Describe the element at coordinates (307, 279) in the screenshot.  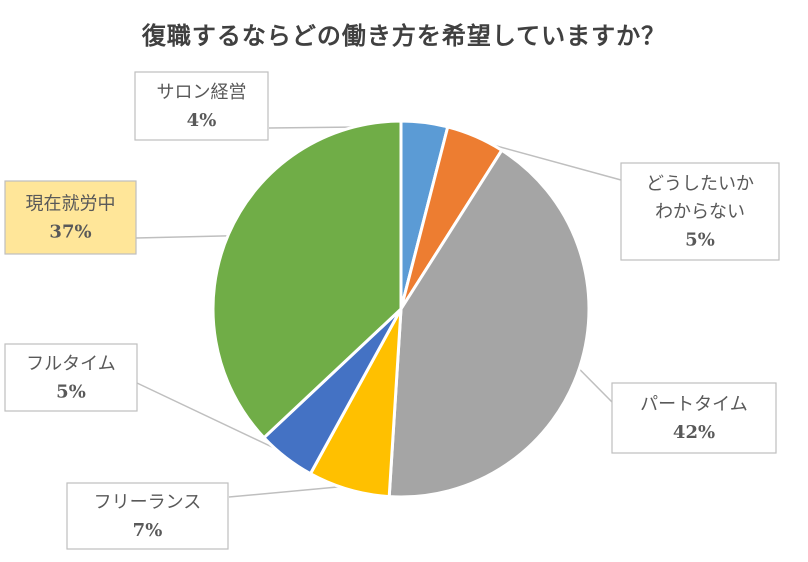
I see `pie-slice` at that location.